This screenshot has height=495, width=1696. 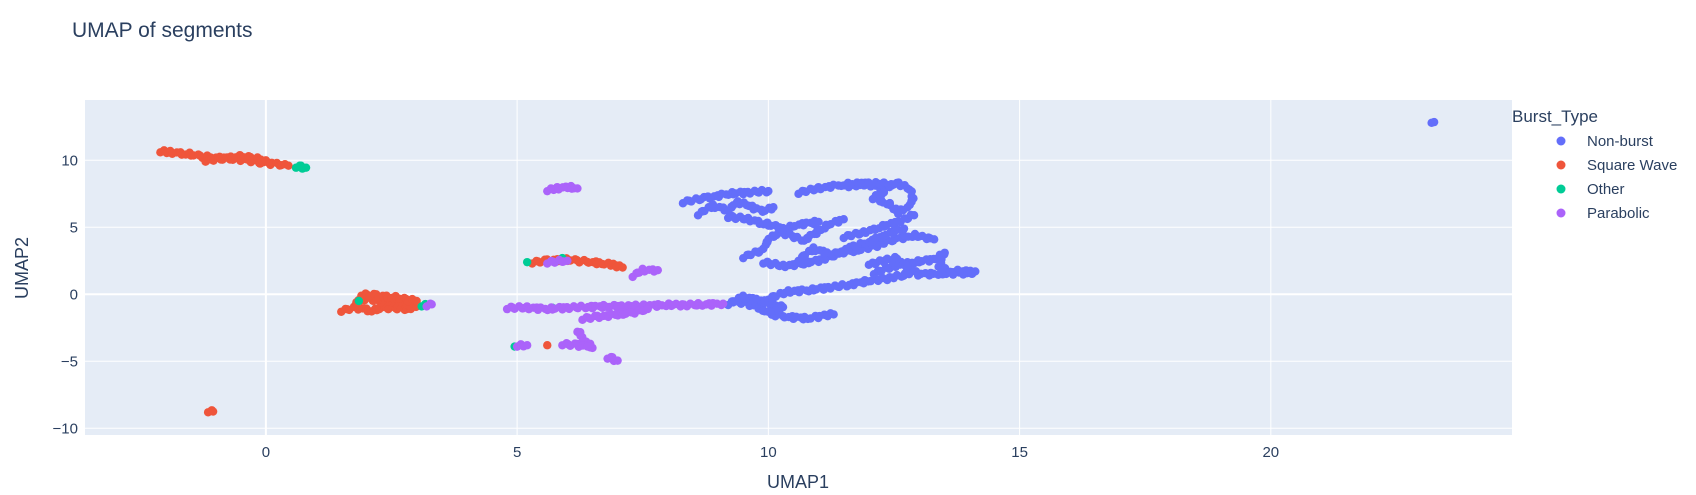 I want to click on series-parabolic, so click(x=575, y=273).